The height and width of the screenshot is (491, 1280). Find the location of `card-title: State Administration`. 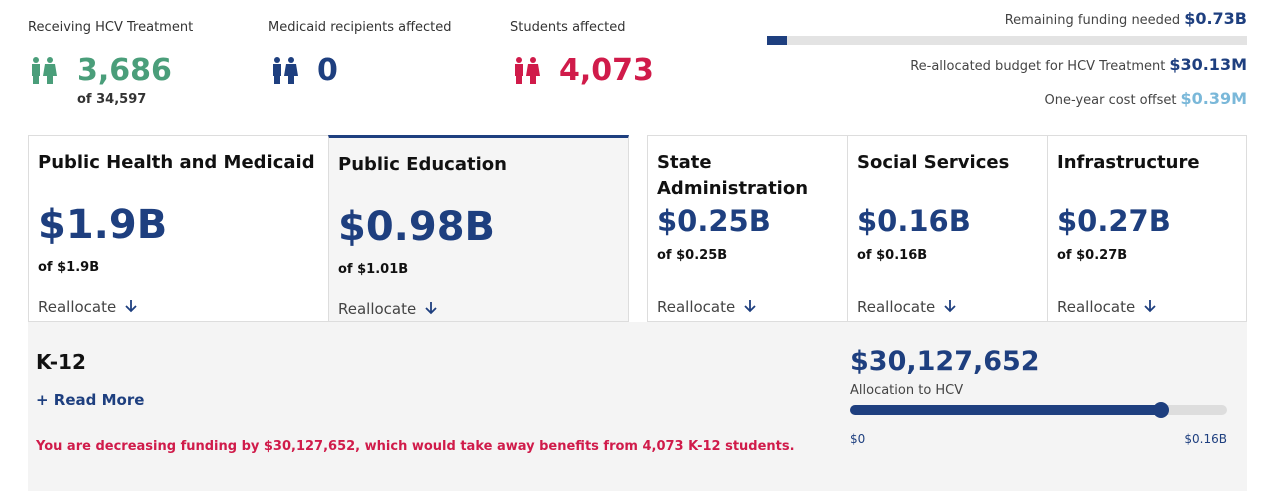

card-title: State Administration is located at coordinates (733, 175).